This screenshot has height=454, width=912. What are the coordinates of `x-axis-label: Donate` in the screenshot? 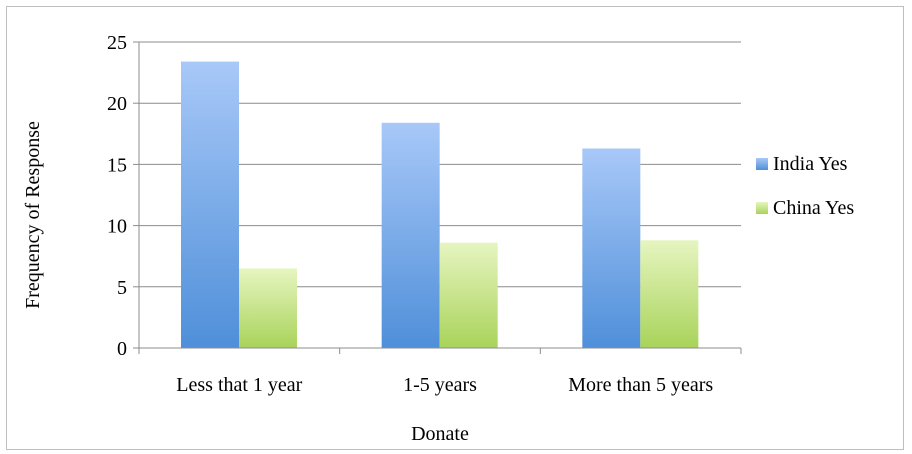 It's located at (440, 434).